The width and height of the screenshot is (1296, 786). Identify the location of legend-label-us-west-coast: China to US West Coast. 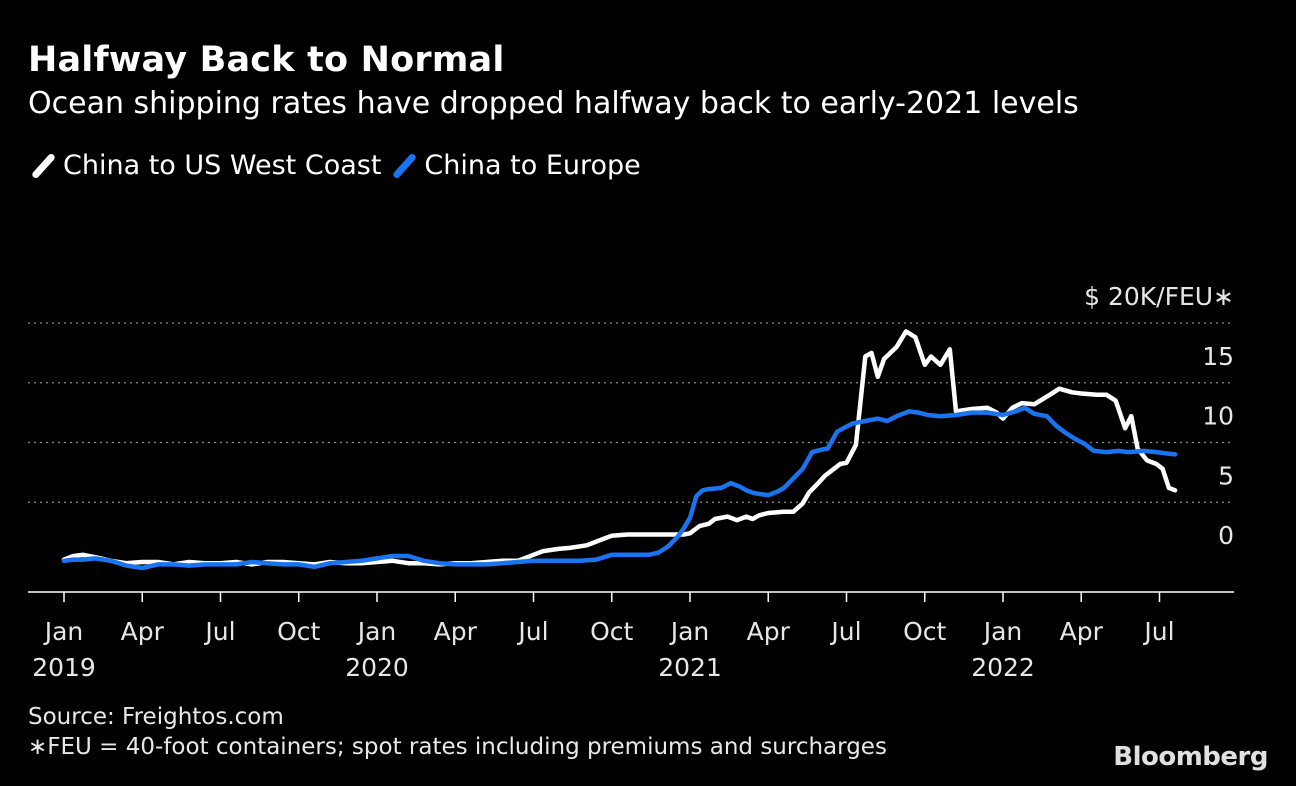
(222, 165).